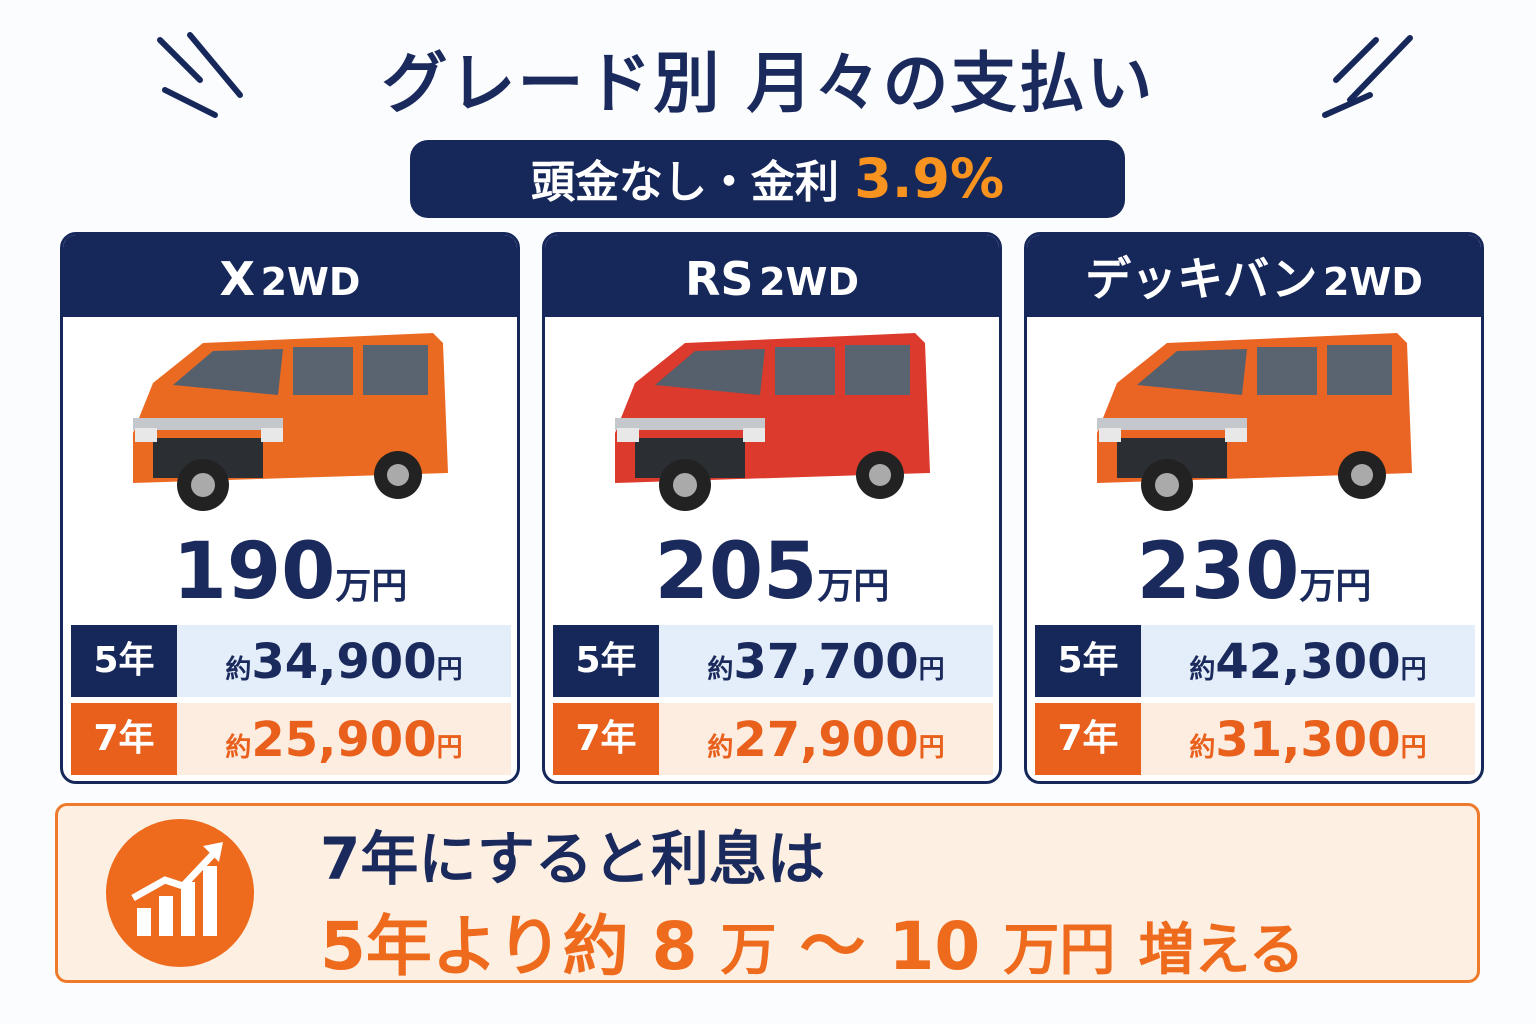 The image size is (1536, 1024). I want to click on monthly-amount: 27,900, so click(826, 740).